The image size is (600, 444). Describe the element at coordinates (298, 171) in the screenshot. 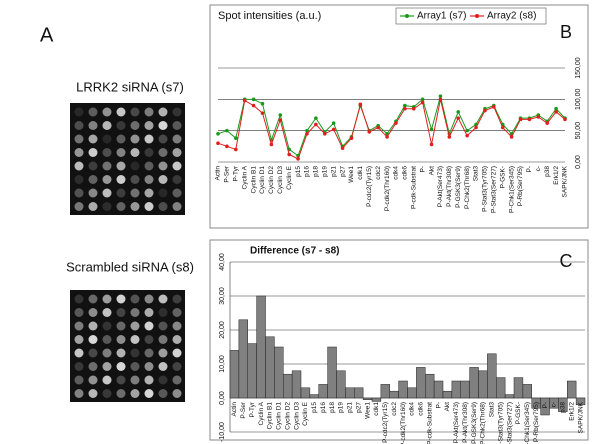

I see `x-tick-label: p15` at that location.